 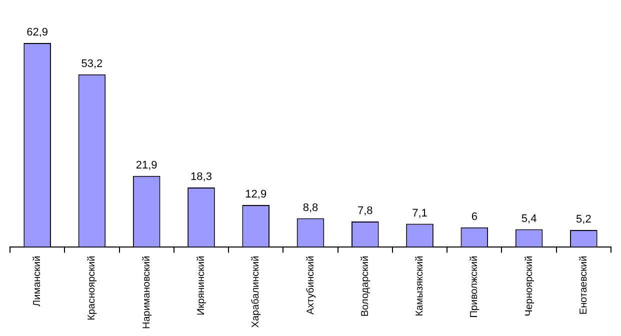 What do you see at coordinates (256, 194) in the screenshot?
I see `data-label: 12,9` at bounding box center [256, 194].